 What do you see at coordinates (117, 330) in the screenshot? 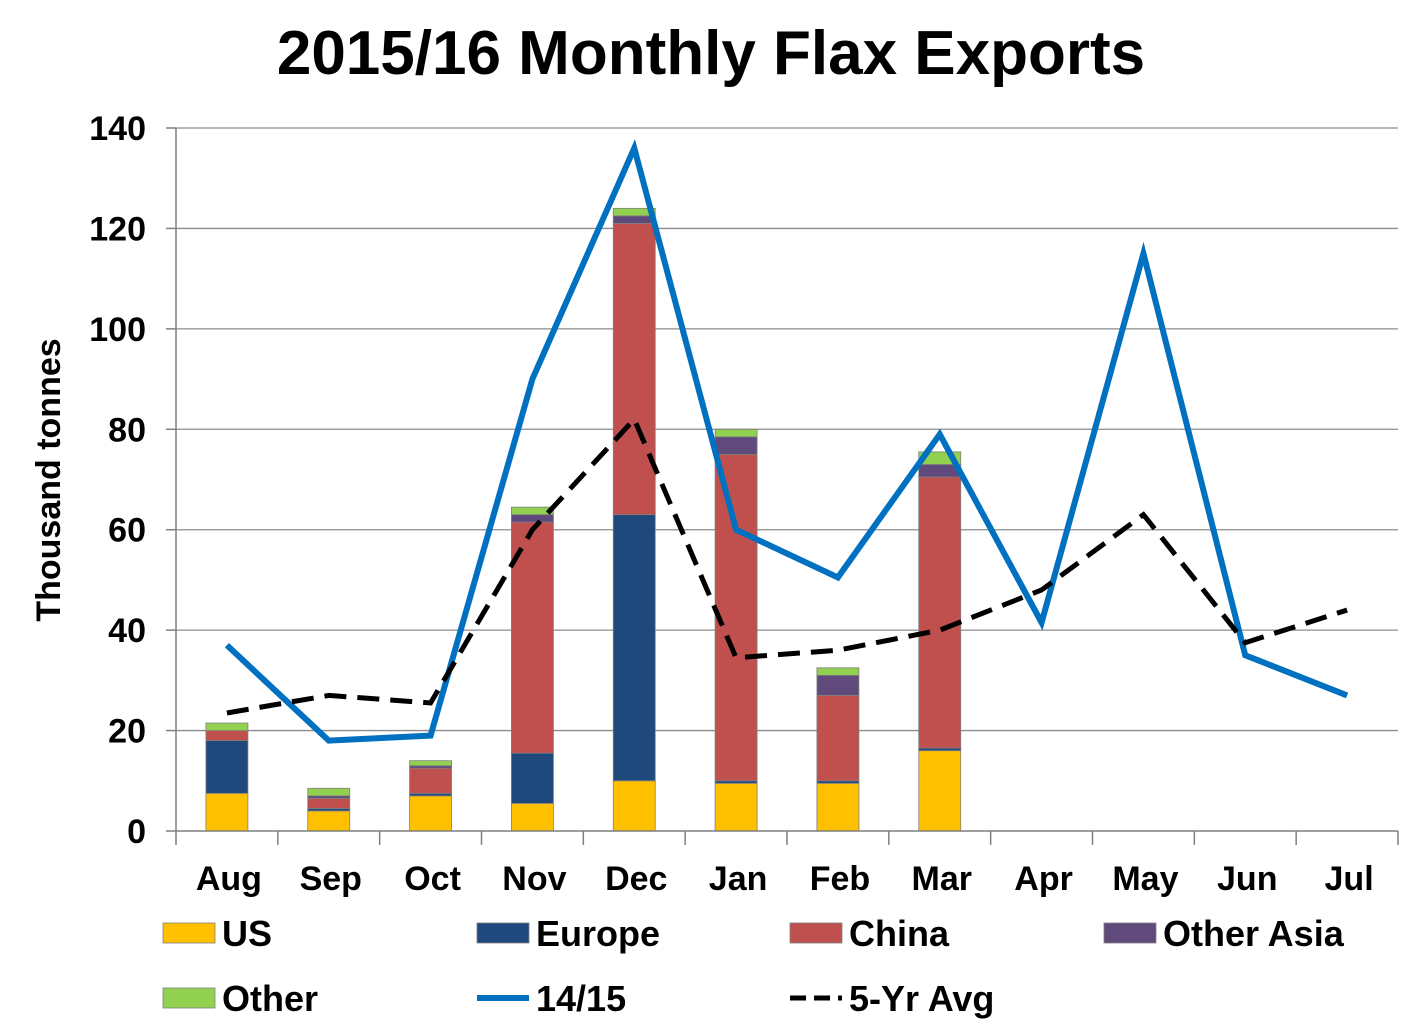
I see `y-tick-label: 100` at bounding box center [117, 330].